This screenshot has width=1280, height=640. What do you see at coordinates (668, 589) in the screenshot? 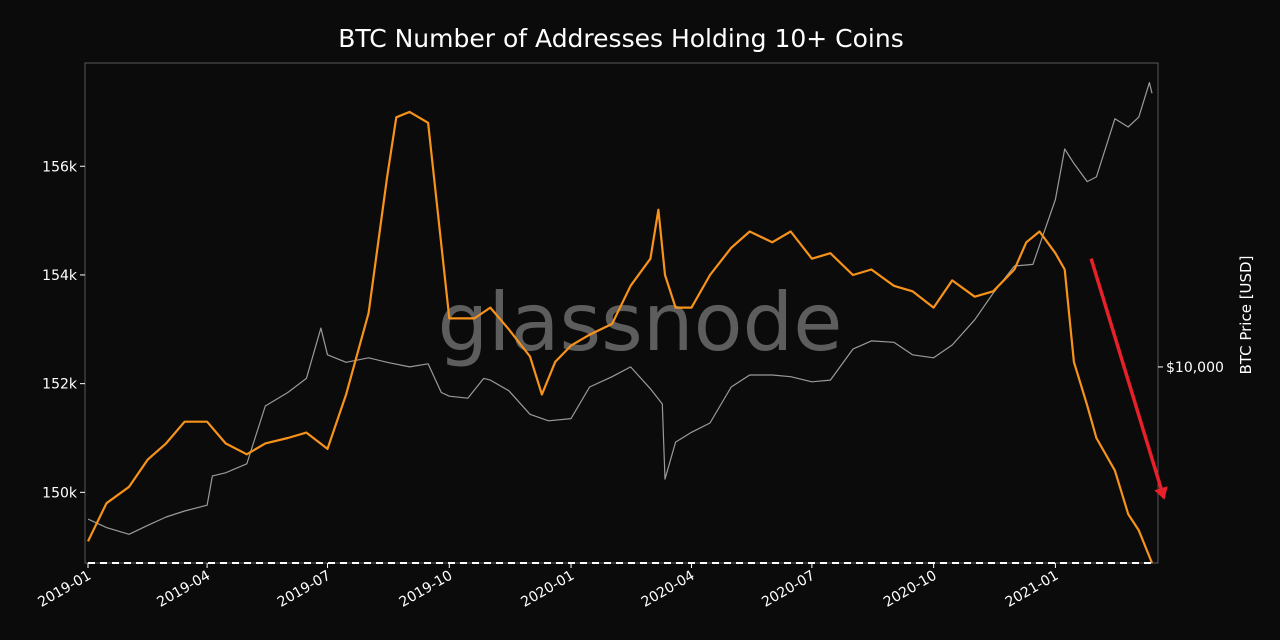
I see `x-tick-label: 2020-04` at bounding box center [668, 589].